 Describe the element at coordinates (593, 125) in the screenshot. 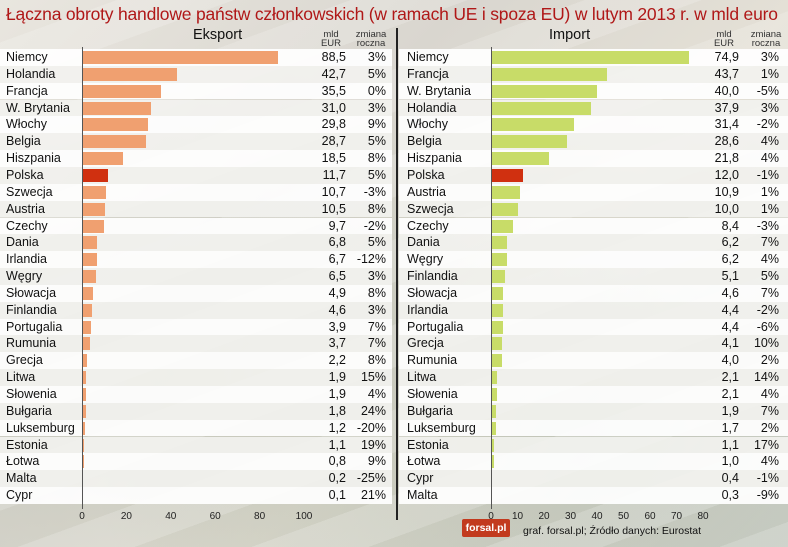

I see `import-row: Włochy 31,4 -2%` at that location.